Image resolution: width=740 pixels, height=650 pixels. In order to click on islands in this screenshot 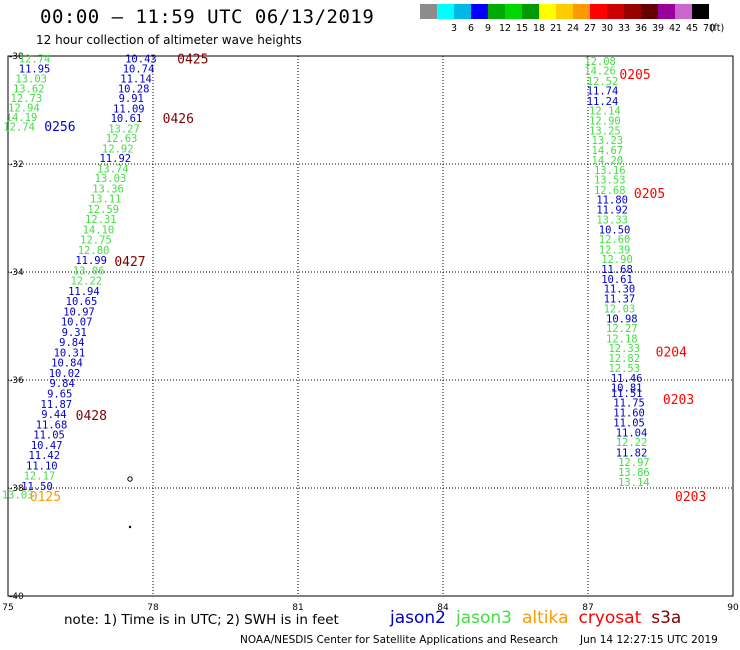, I will do `click(130, 502)`.